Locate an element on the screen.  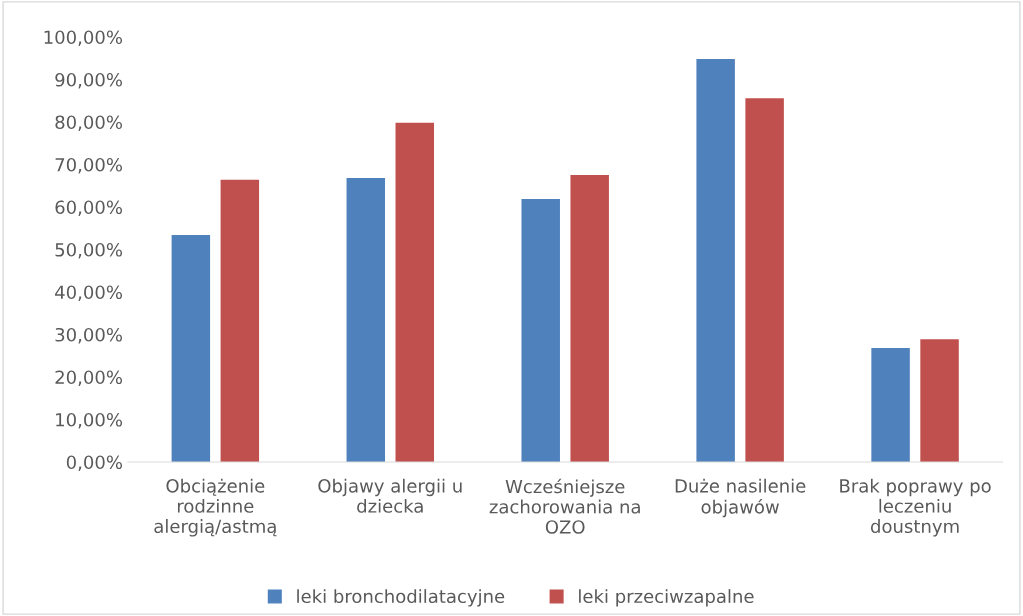
y-tick-label: 10,00% is located at coordinates (89, 420).